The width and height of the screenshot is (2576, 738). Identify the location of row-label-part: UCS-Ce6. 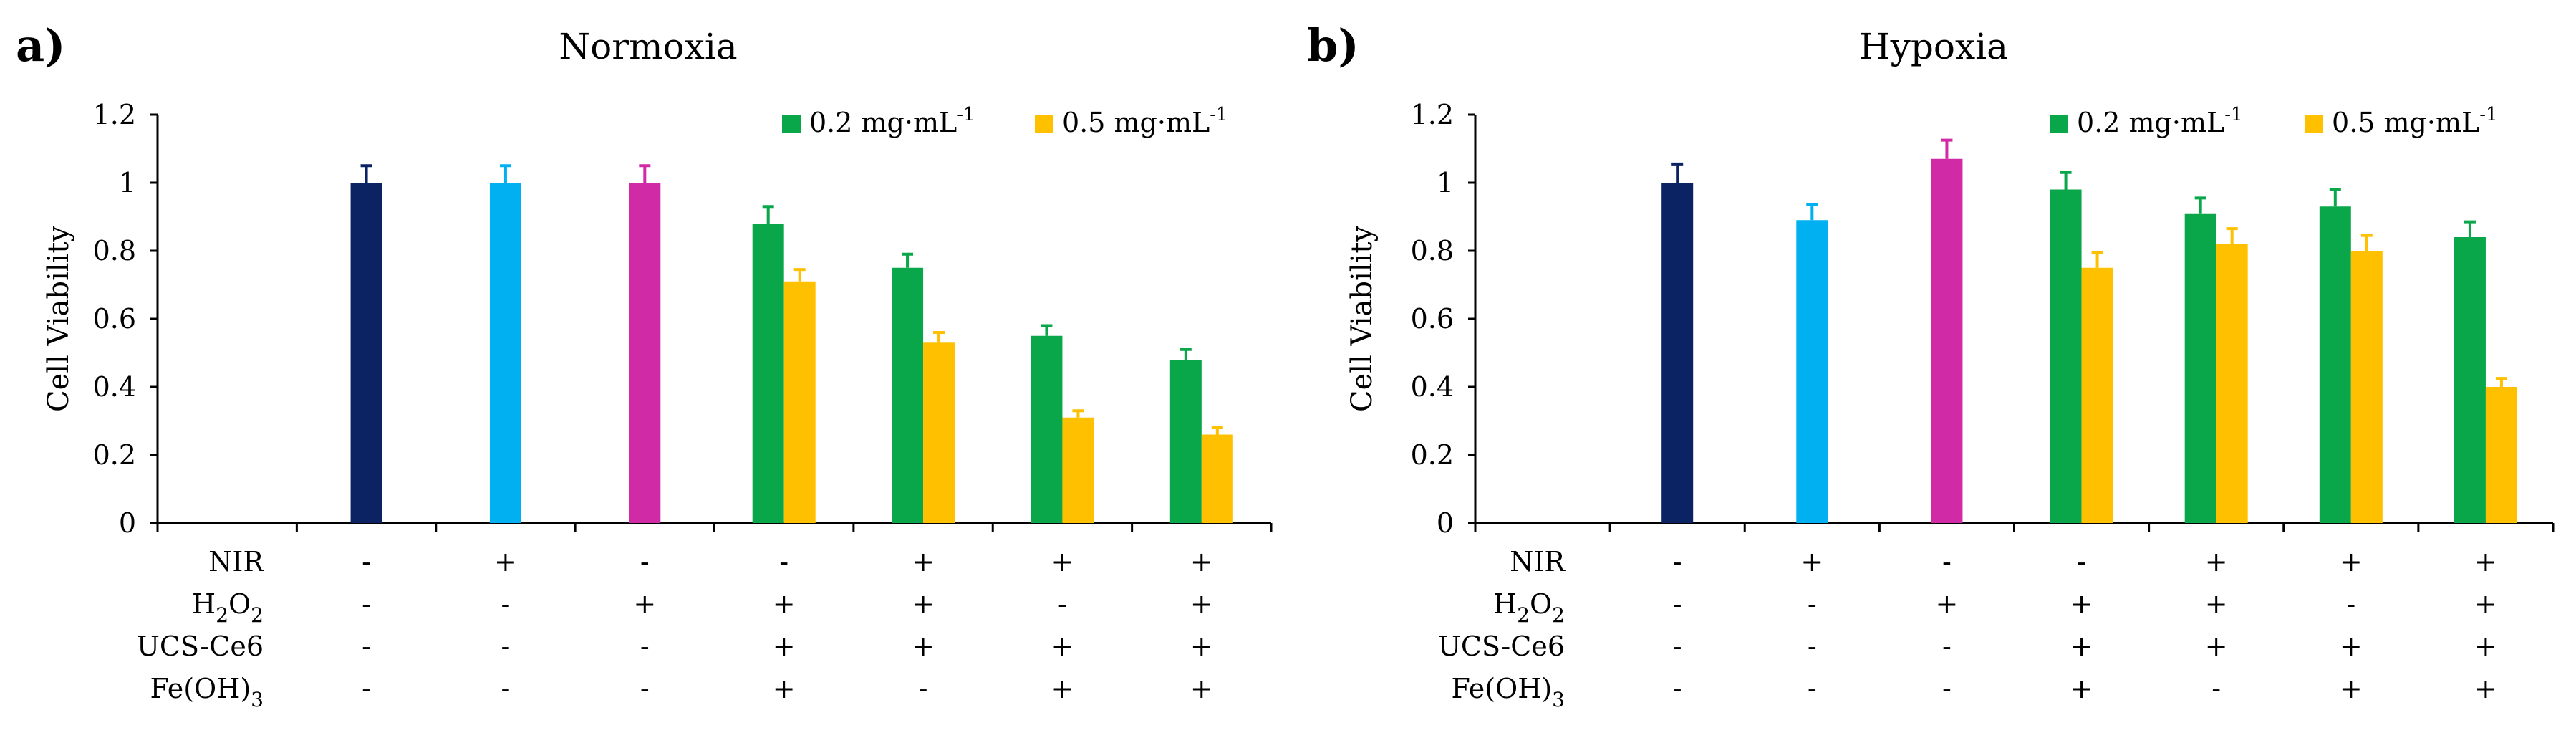
(200, 646).